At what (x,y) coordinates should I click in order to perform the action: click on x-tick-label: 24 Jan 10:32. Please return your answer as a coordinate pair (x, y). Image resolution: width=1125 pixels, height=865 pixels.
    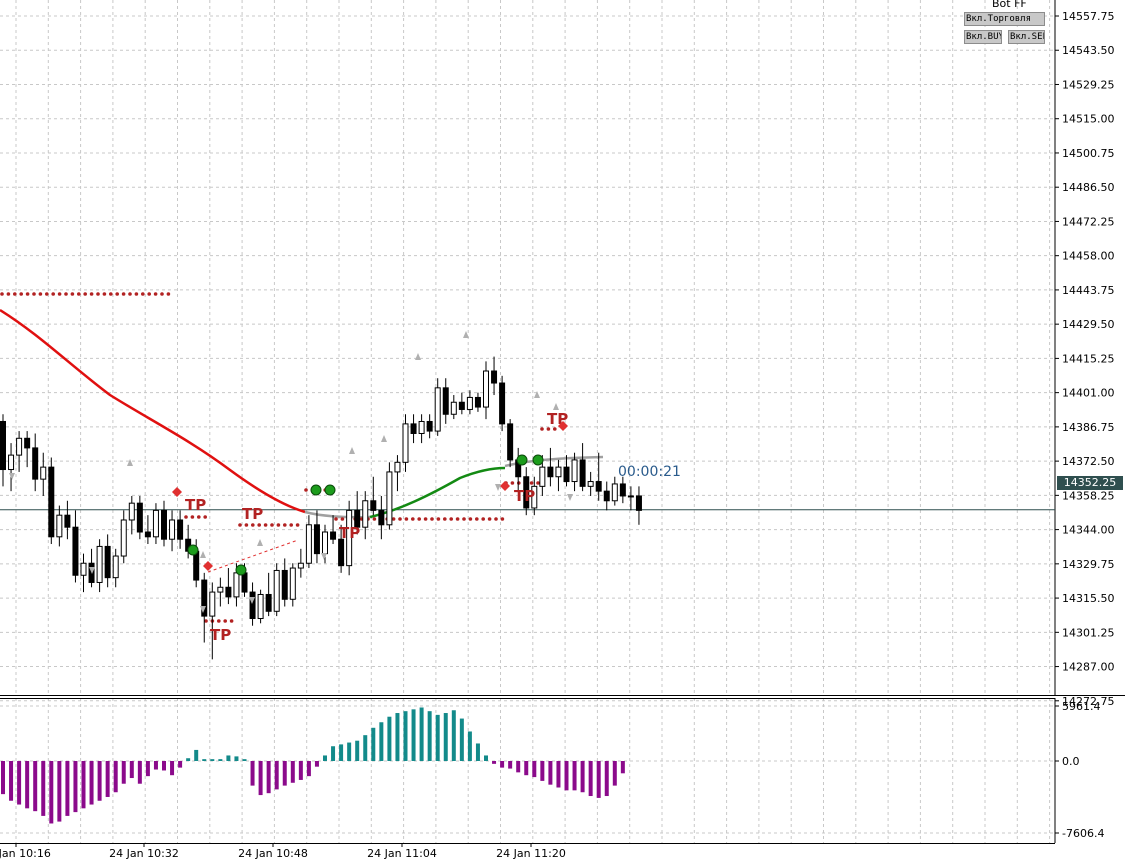
    Looking at the image, I should click on (144, 853).